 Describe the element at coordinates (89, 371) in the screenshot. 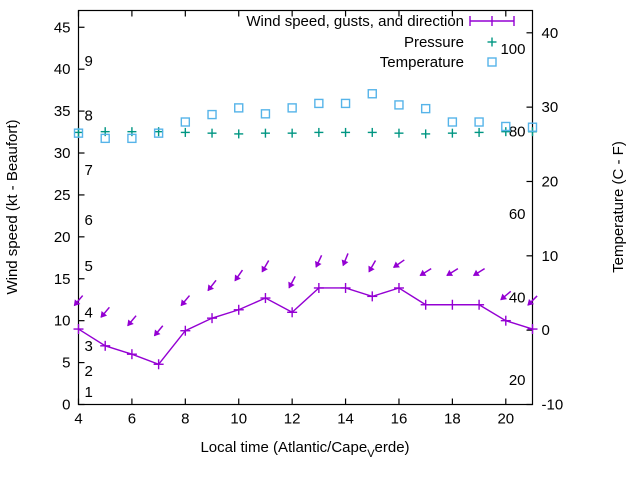

I see `beaufort-label-2: 2` at that location.